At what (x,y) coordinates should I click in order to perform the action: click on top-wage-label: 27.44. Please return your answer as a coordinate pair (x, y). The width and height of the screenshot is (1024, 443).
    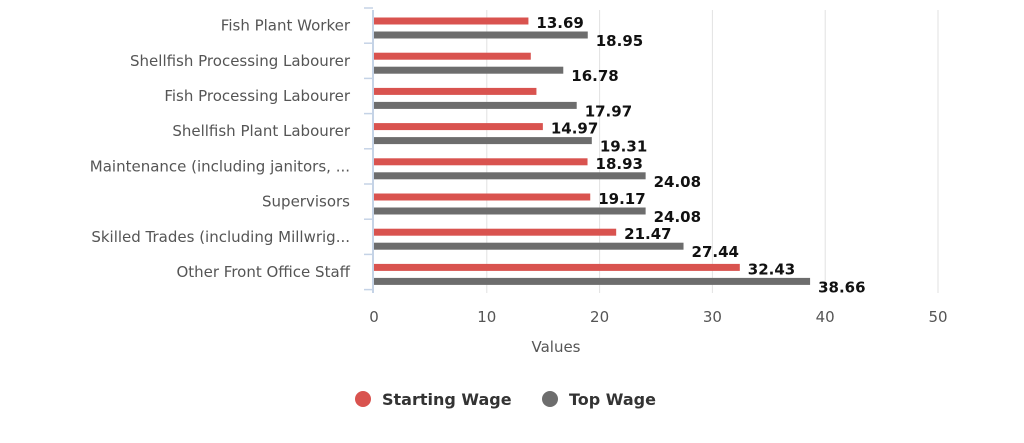
    Looking at the image, I should click on (715, 252).